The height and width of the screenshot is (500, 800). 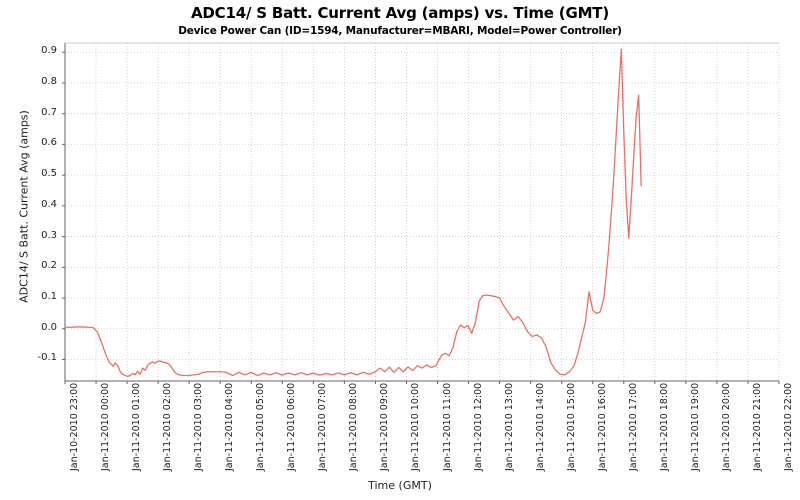 What do you see at coordinates (168, 426) in the screenshot?
I see `x-tick-label: Jan-11-2010 02:00` at bounding box center [168, 426].